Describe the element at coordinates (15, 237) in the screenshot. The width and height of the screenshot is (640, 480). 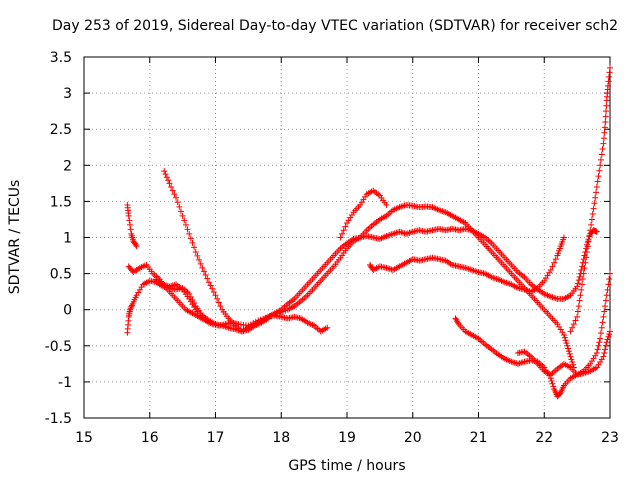
I see `y-axis-label: SDTVAR / TECUs` at that location.